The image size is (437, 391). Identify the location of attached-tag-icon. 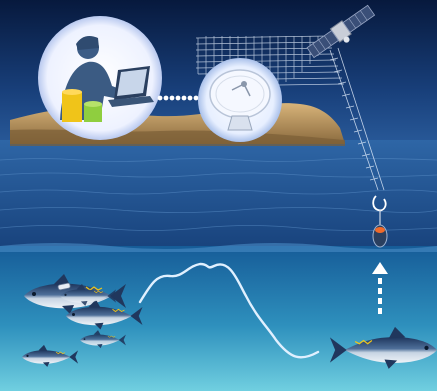
(64, 286).